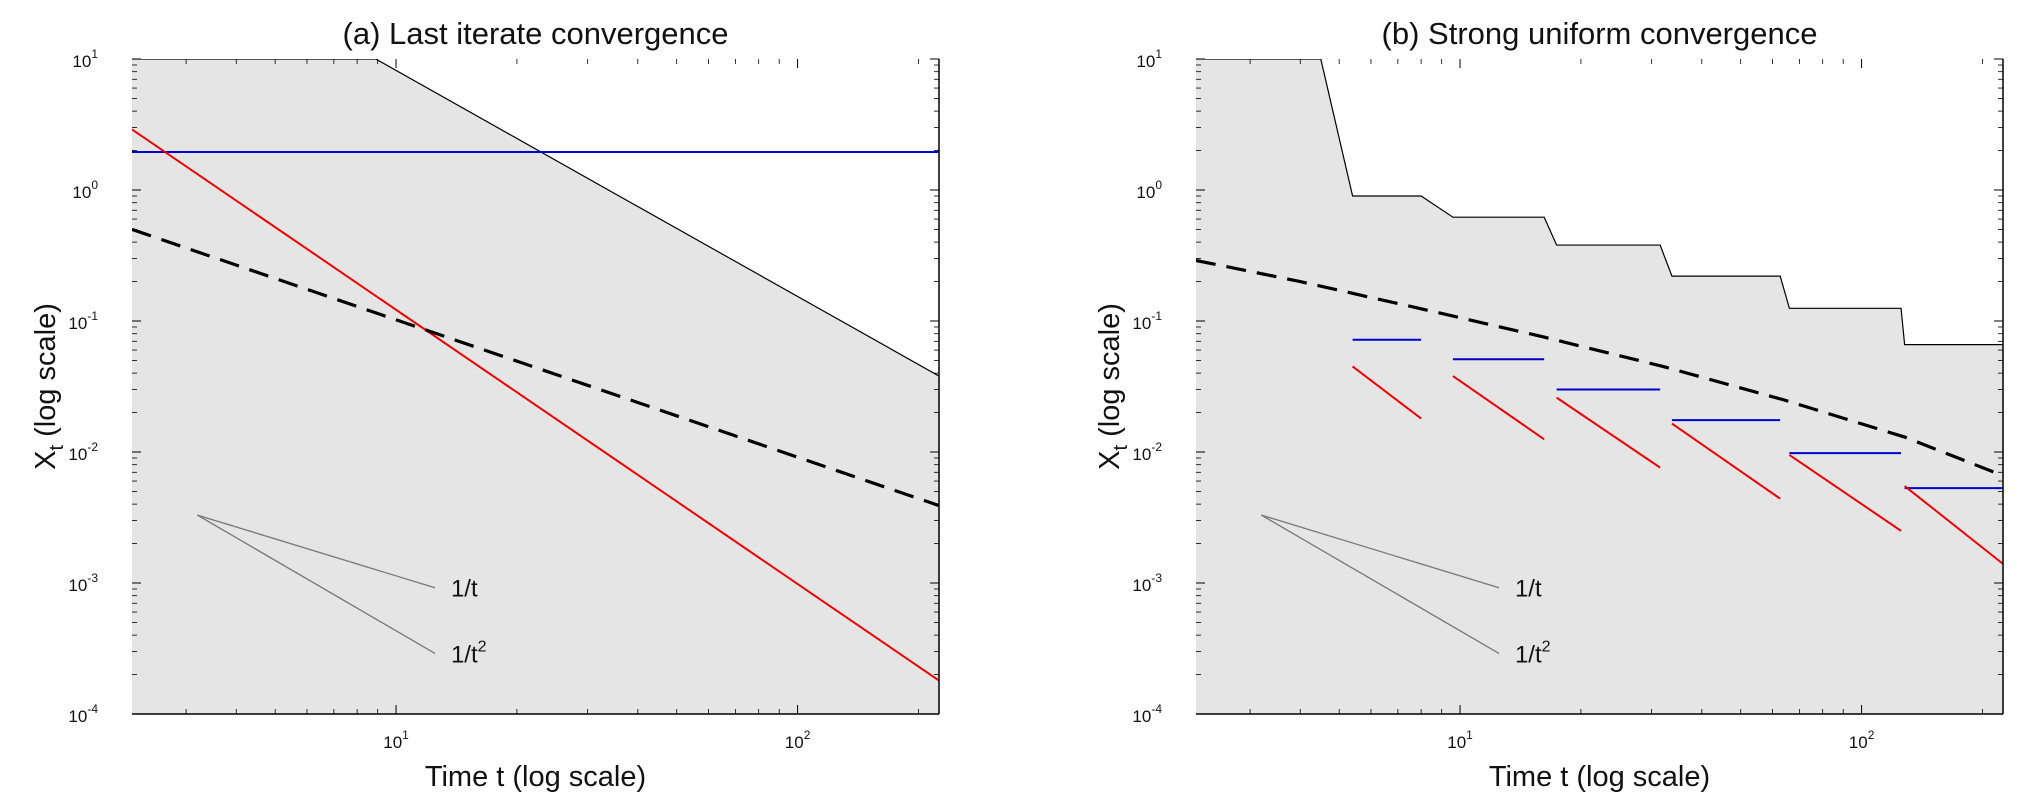  What do you see at coordinates (536, 33) in the screenshot?
I see `chart-title: (a) Last iterate convergence` at bounding box center [536, 33].